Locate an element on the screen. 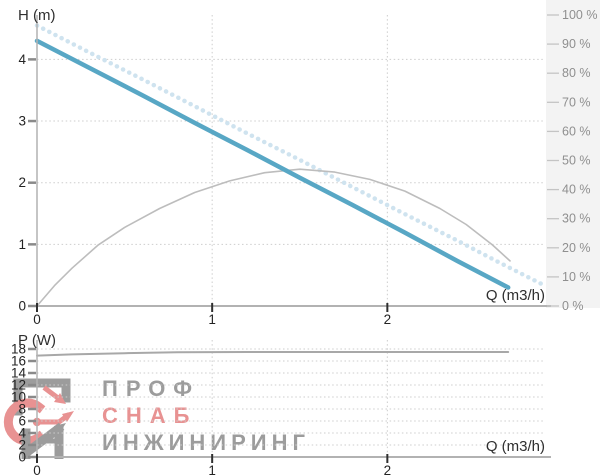 The width and height of the screenshot is (600, 475). series-power-curve is located at coordinates (273, 354).